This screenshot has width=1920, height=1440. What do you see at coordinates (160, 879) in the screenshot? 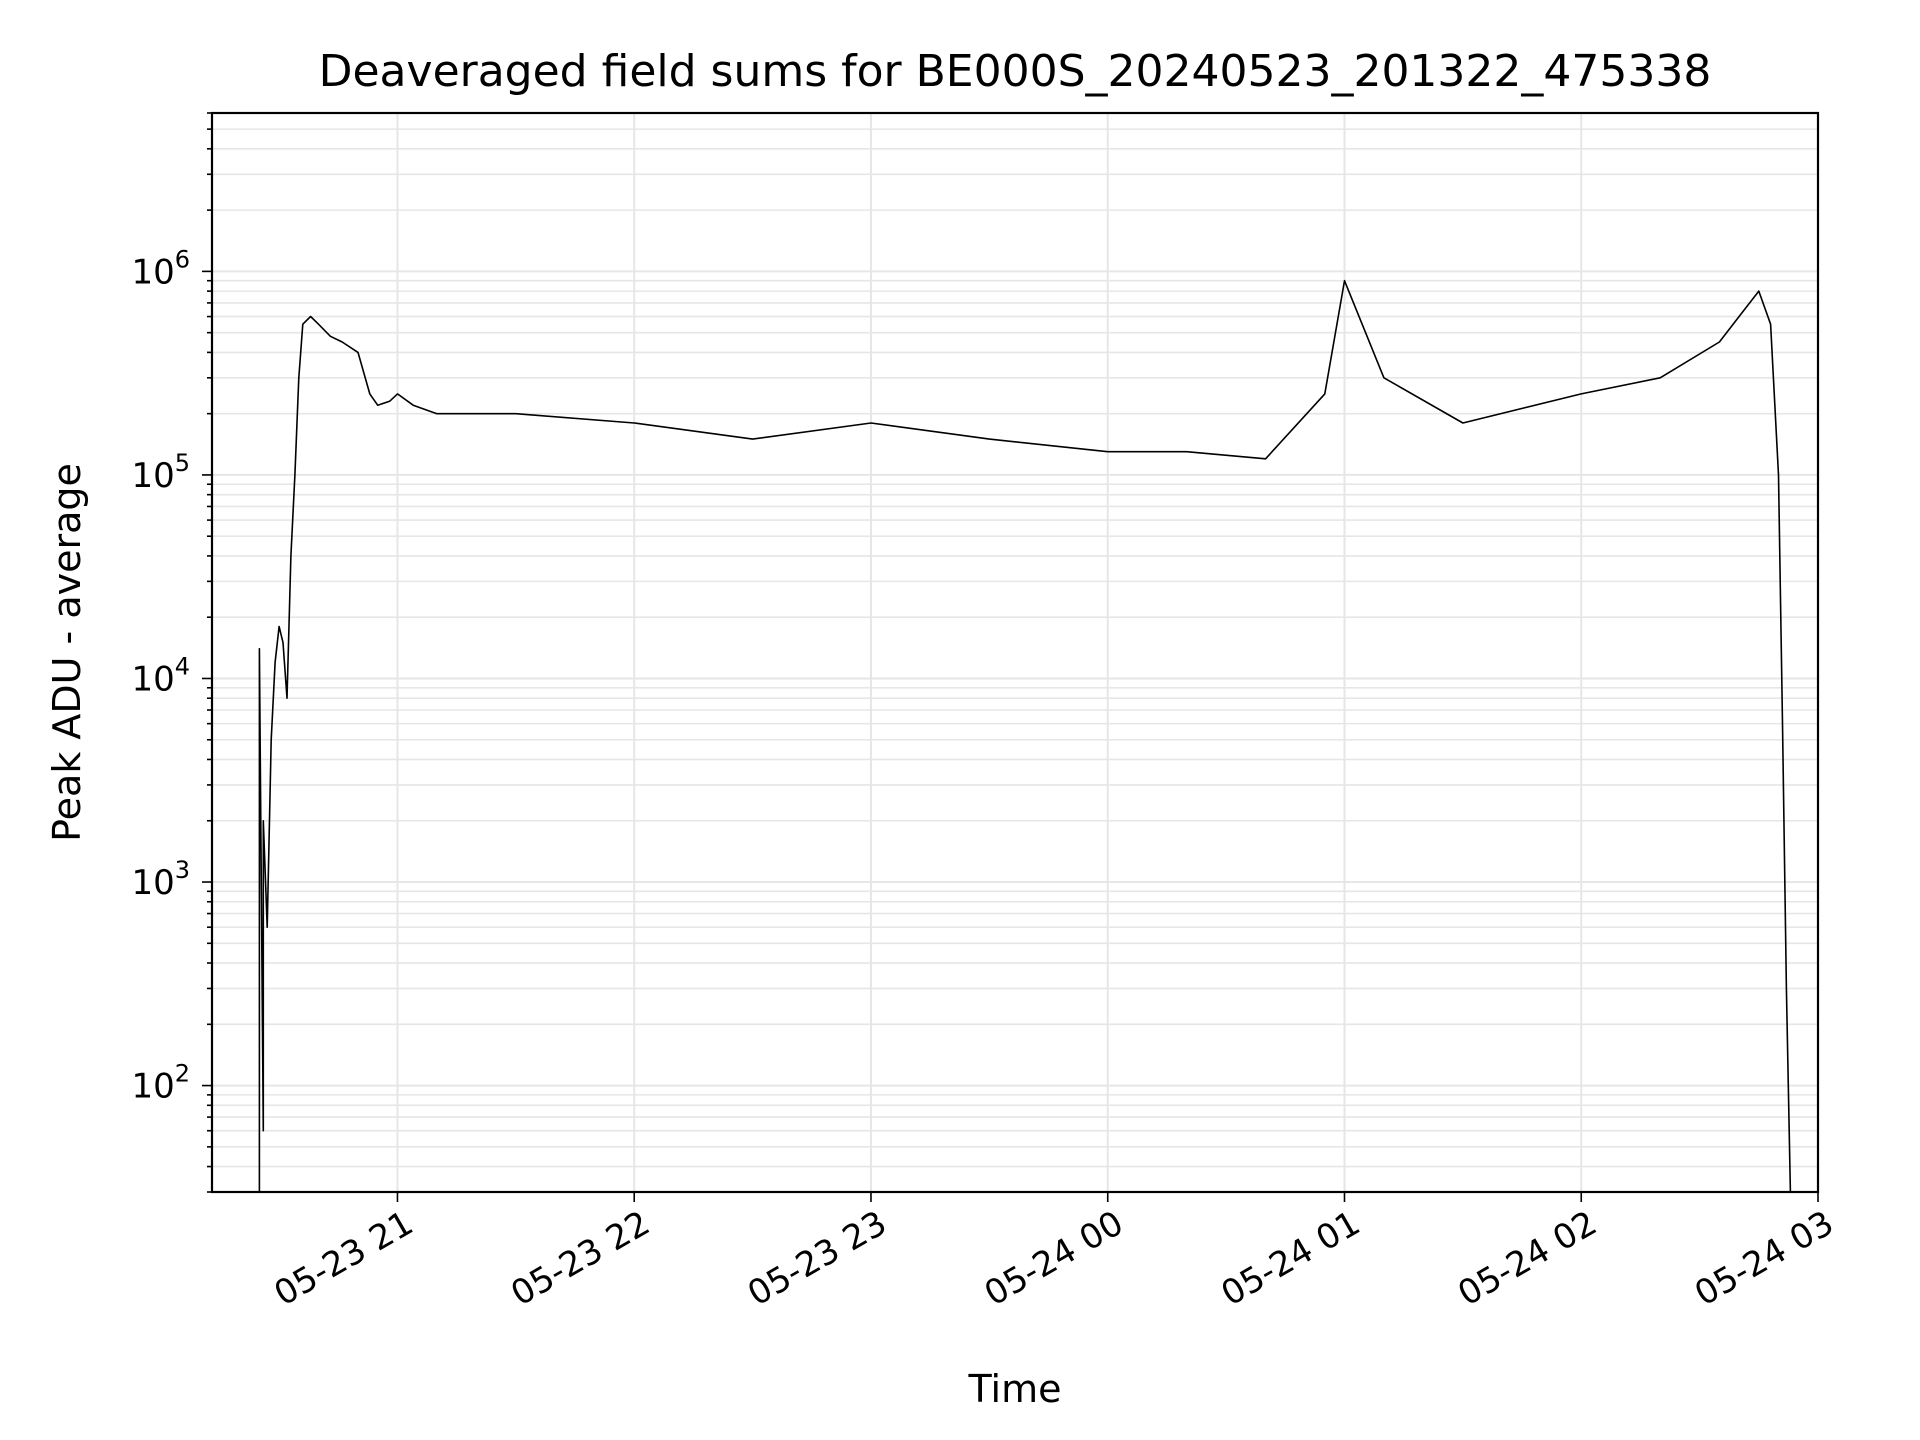
I see `y-tick-label: 10³` at bounding box center [160, 879].